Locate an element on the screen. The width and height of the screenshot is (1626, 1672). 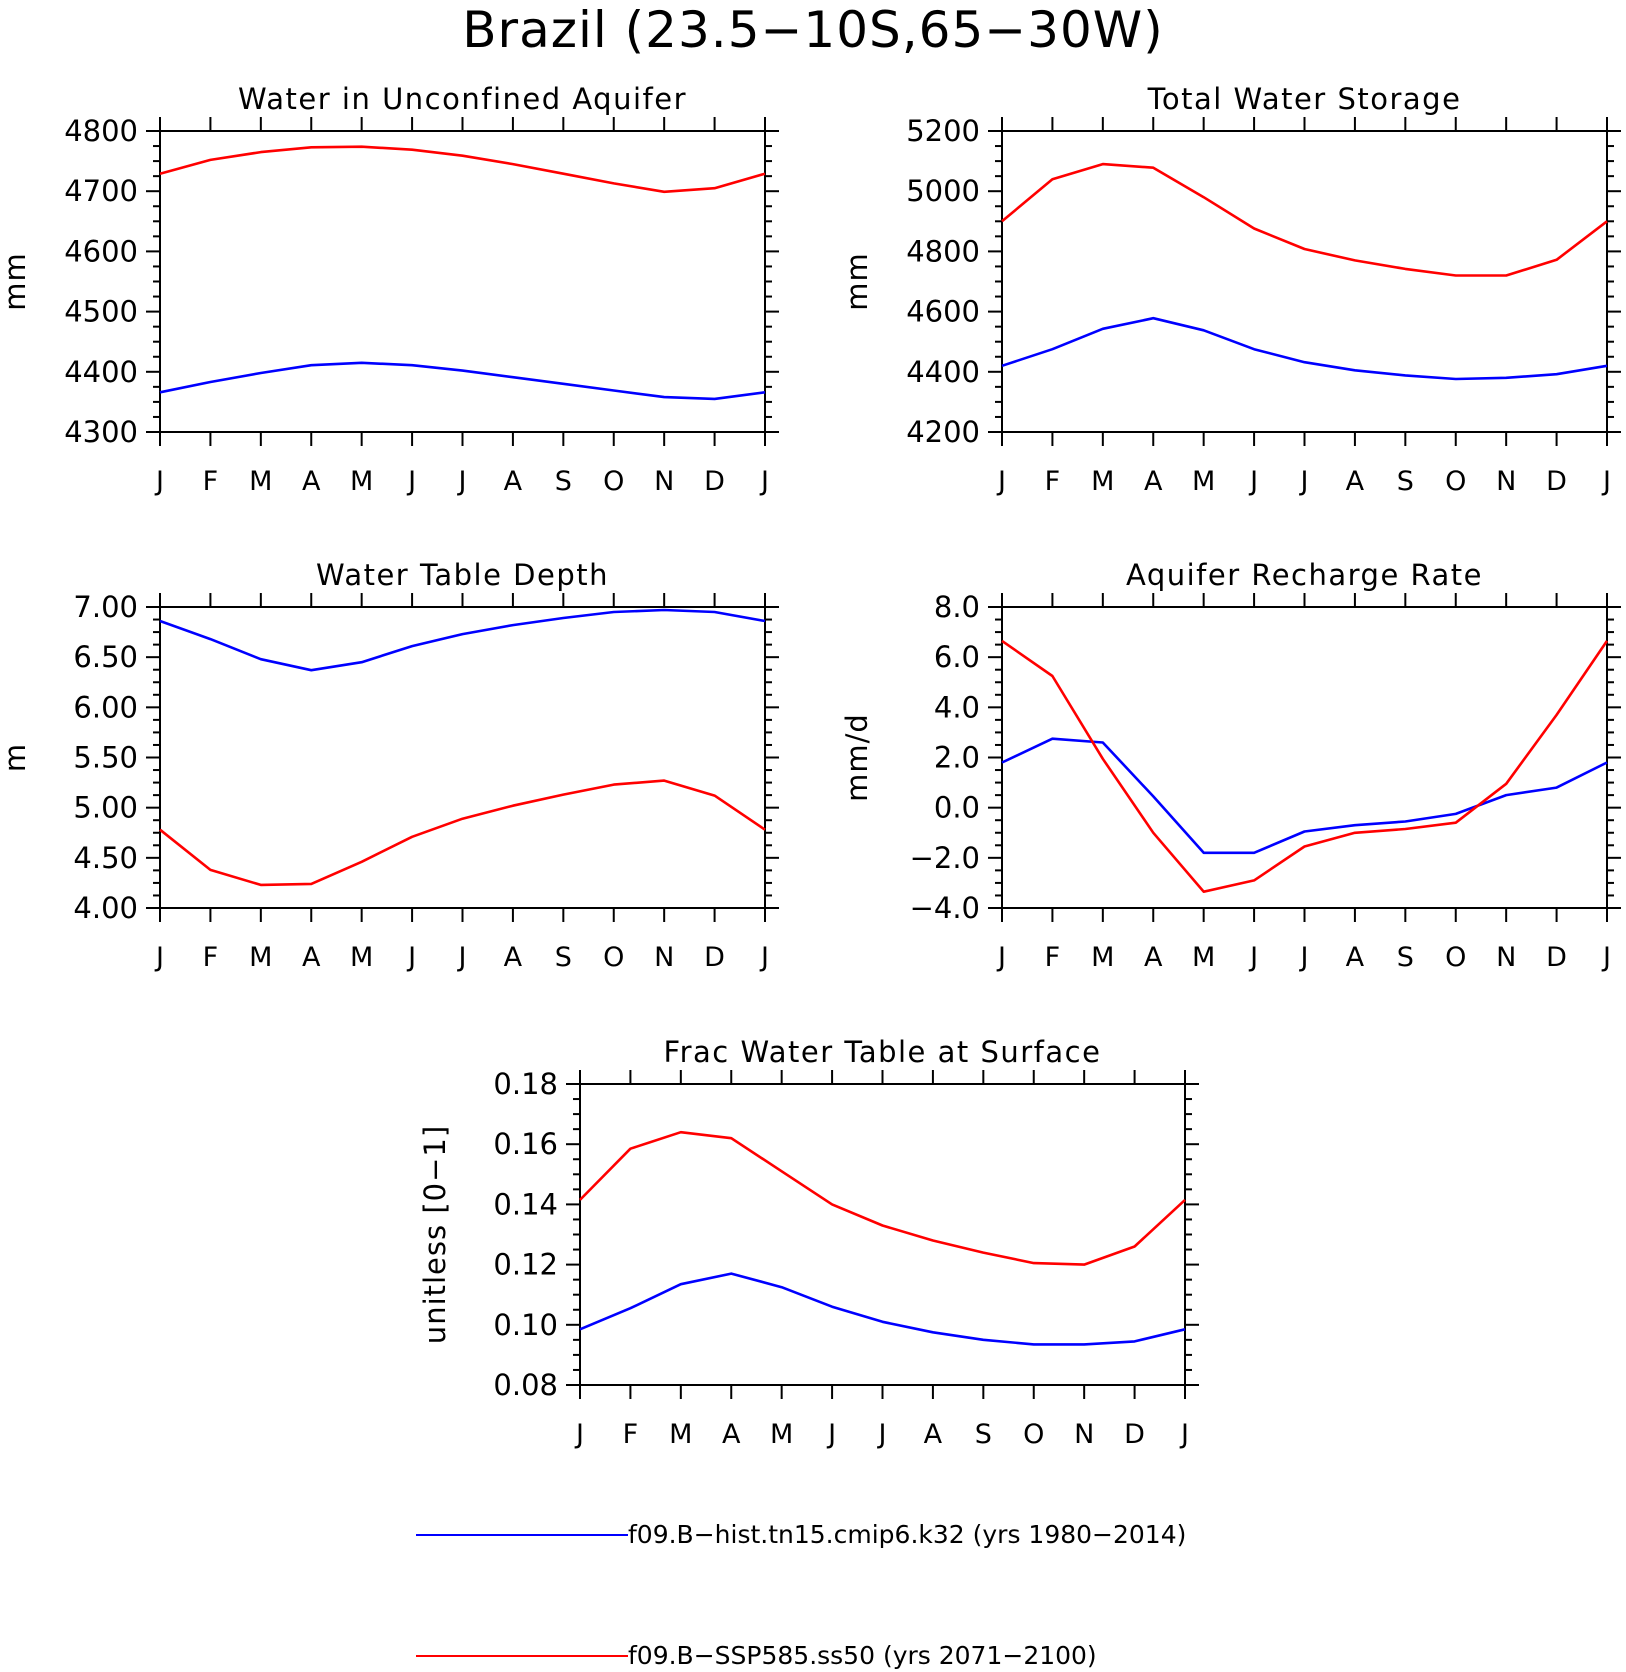
y-tick-label: 2.0 is located at coordinates (957, 758).